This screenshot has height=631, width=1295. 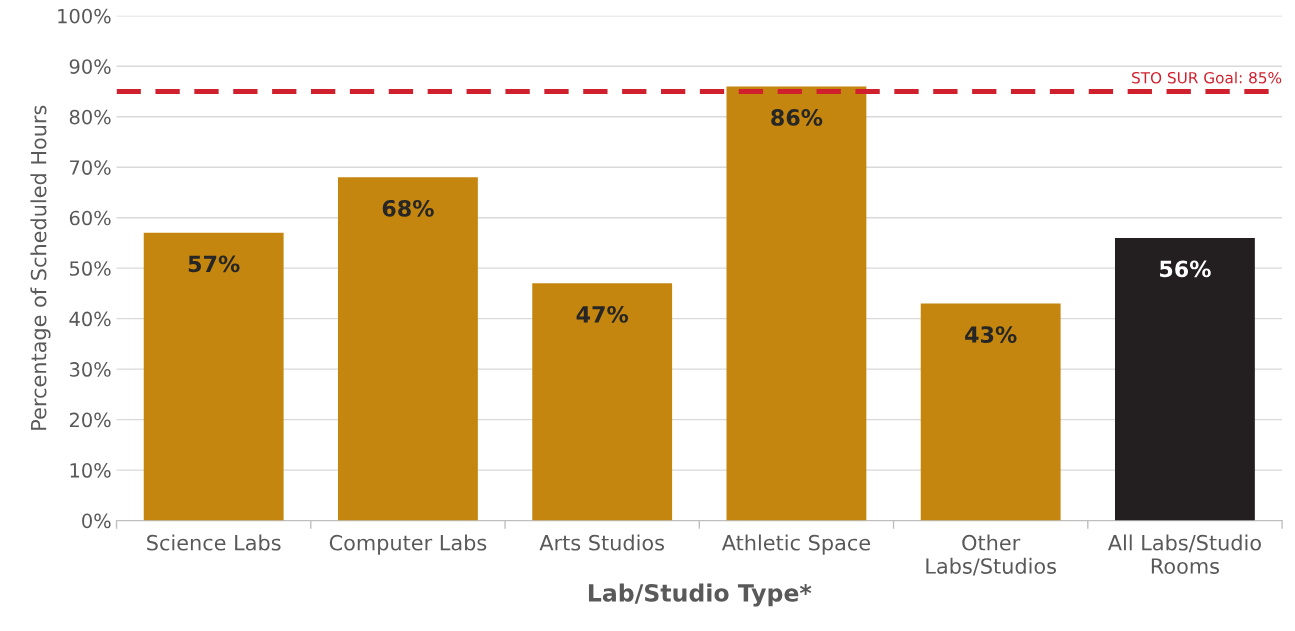 I want to click on data-label: 68%, so click(x=408, y=208).